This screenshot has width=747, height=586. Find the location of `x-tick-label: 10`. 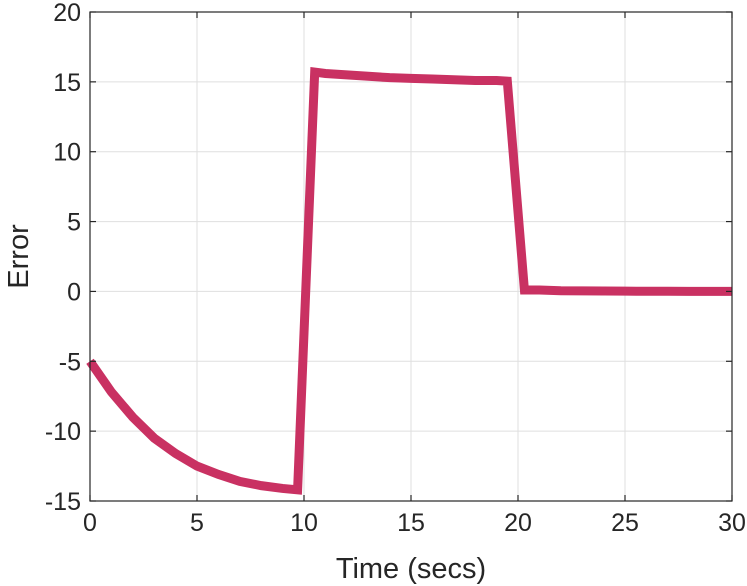

x-tick-label: 10 is located at coordinates (304, 523).